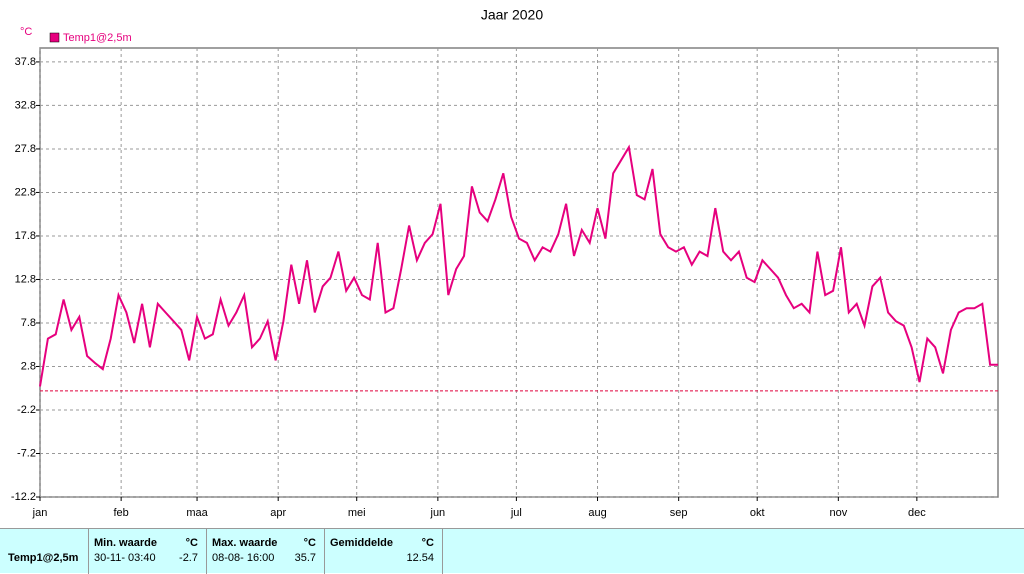 The height and width of the screenshot is (574, 1024). What do you see at coordinates (25, 192) in the screenshot?
I see `y-tick-label: 22.8` at bounding box center [25, 192].